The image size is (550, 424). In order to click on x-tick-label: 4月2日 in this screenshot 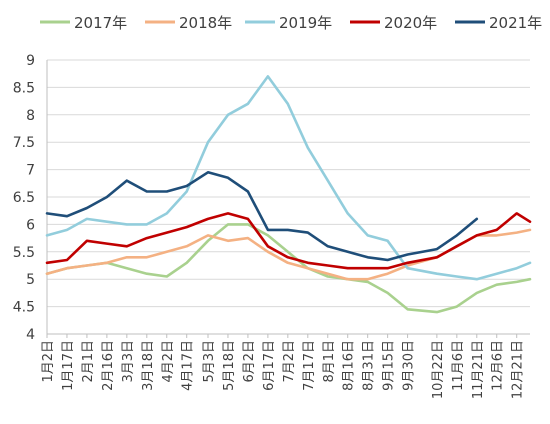, I will do `click(168, 361)`.